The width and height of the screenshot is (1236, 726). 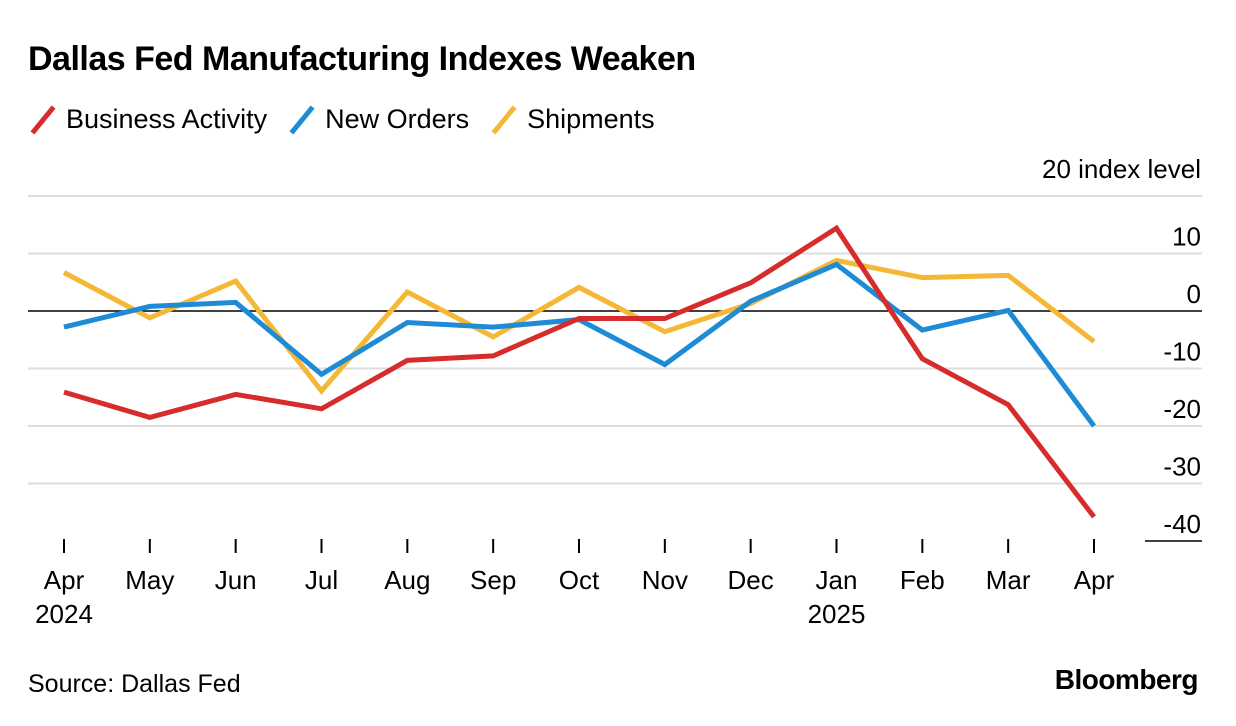 What do you see at coordinates (134, 684) in the screenshot?
I see `source-note: Source: Dallas Fed` at bounding box center [134, 684].